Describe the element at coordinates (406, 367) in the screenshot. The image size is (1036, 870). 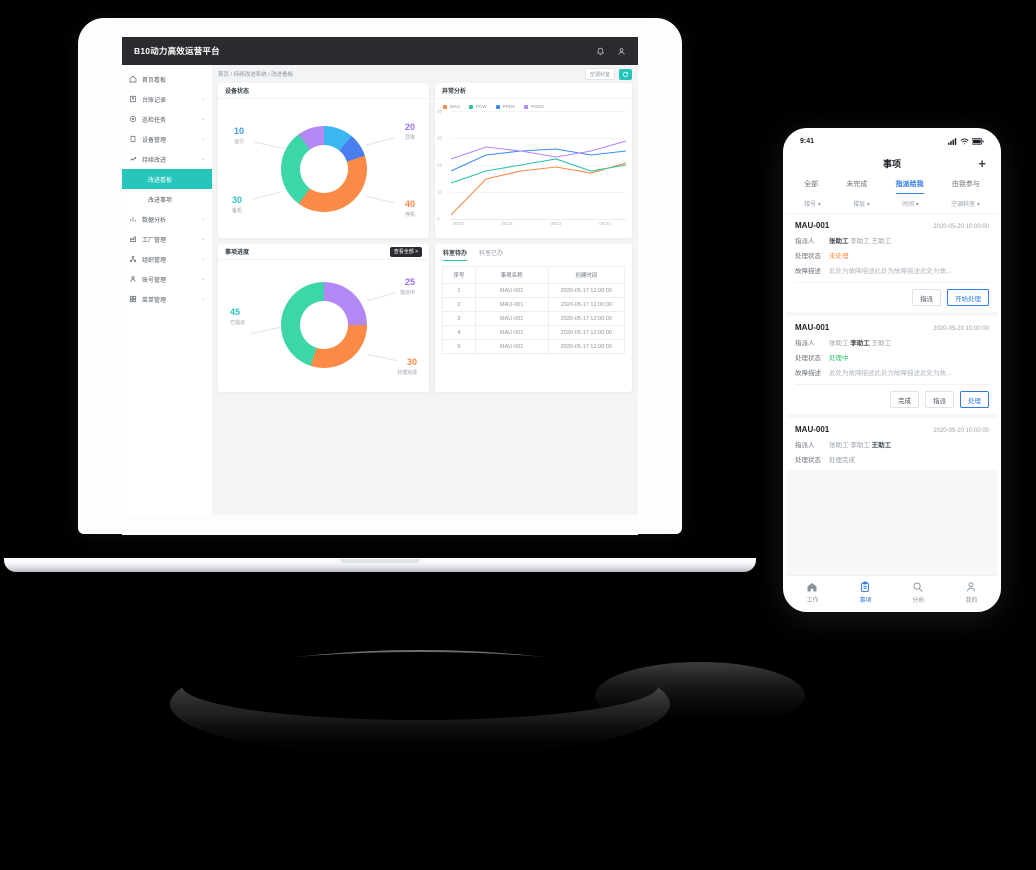
I see `donut-label-completed: 30 处理完成` at that location.